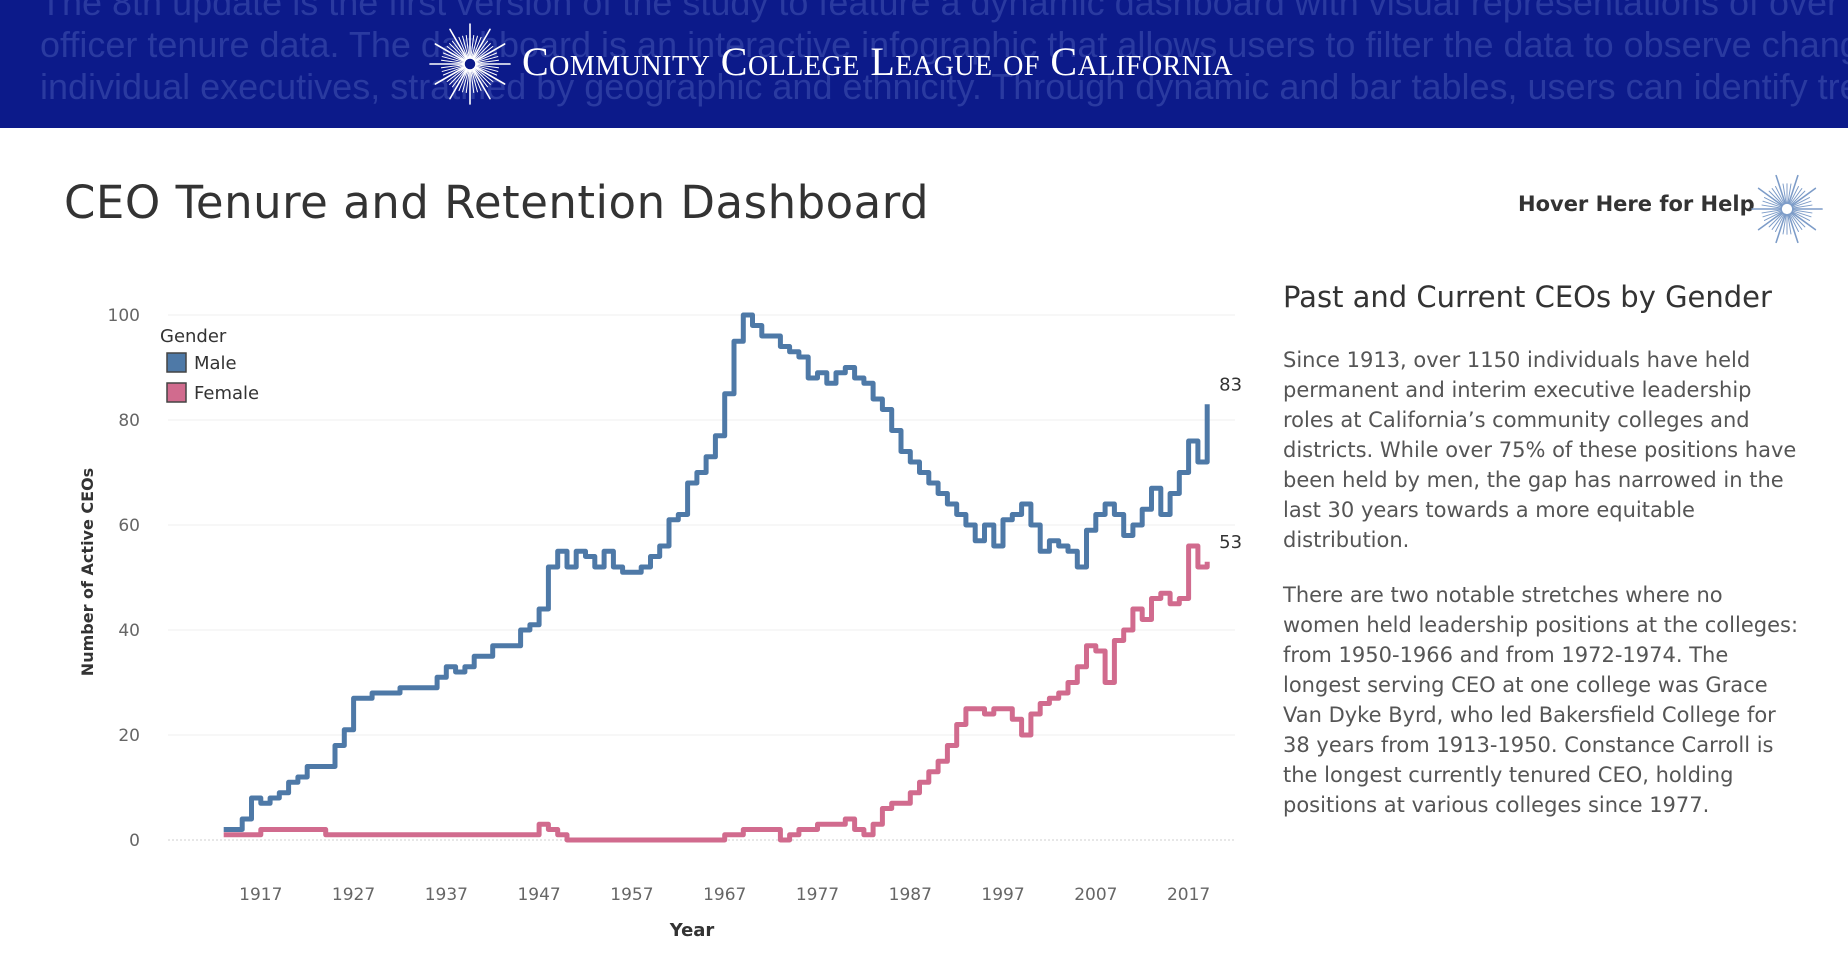 The image size is (1848, 980). Describe the element at coordinates (353, 895) in the screenshot. I see `x-tick-label: 1927` at that location.